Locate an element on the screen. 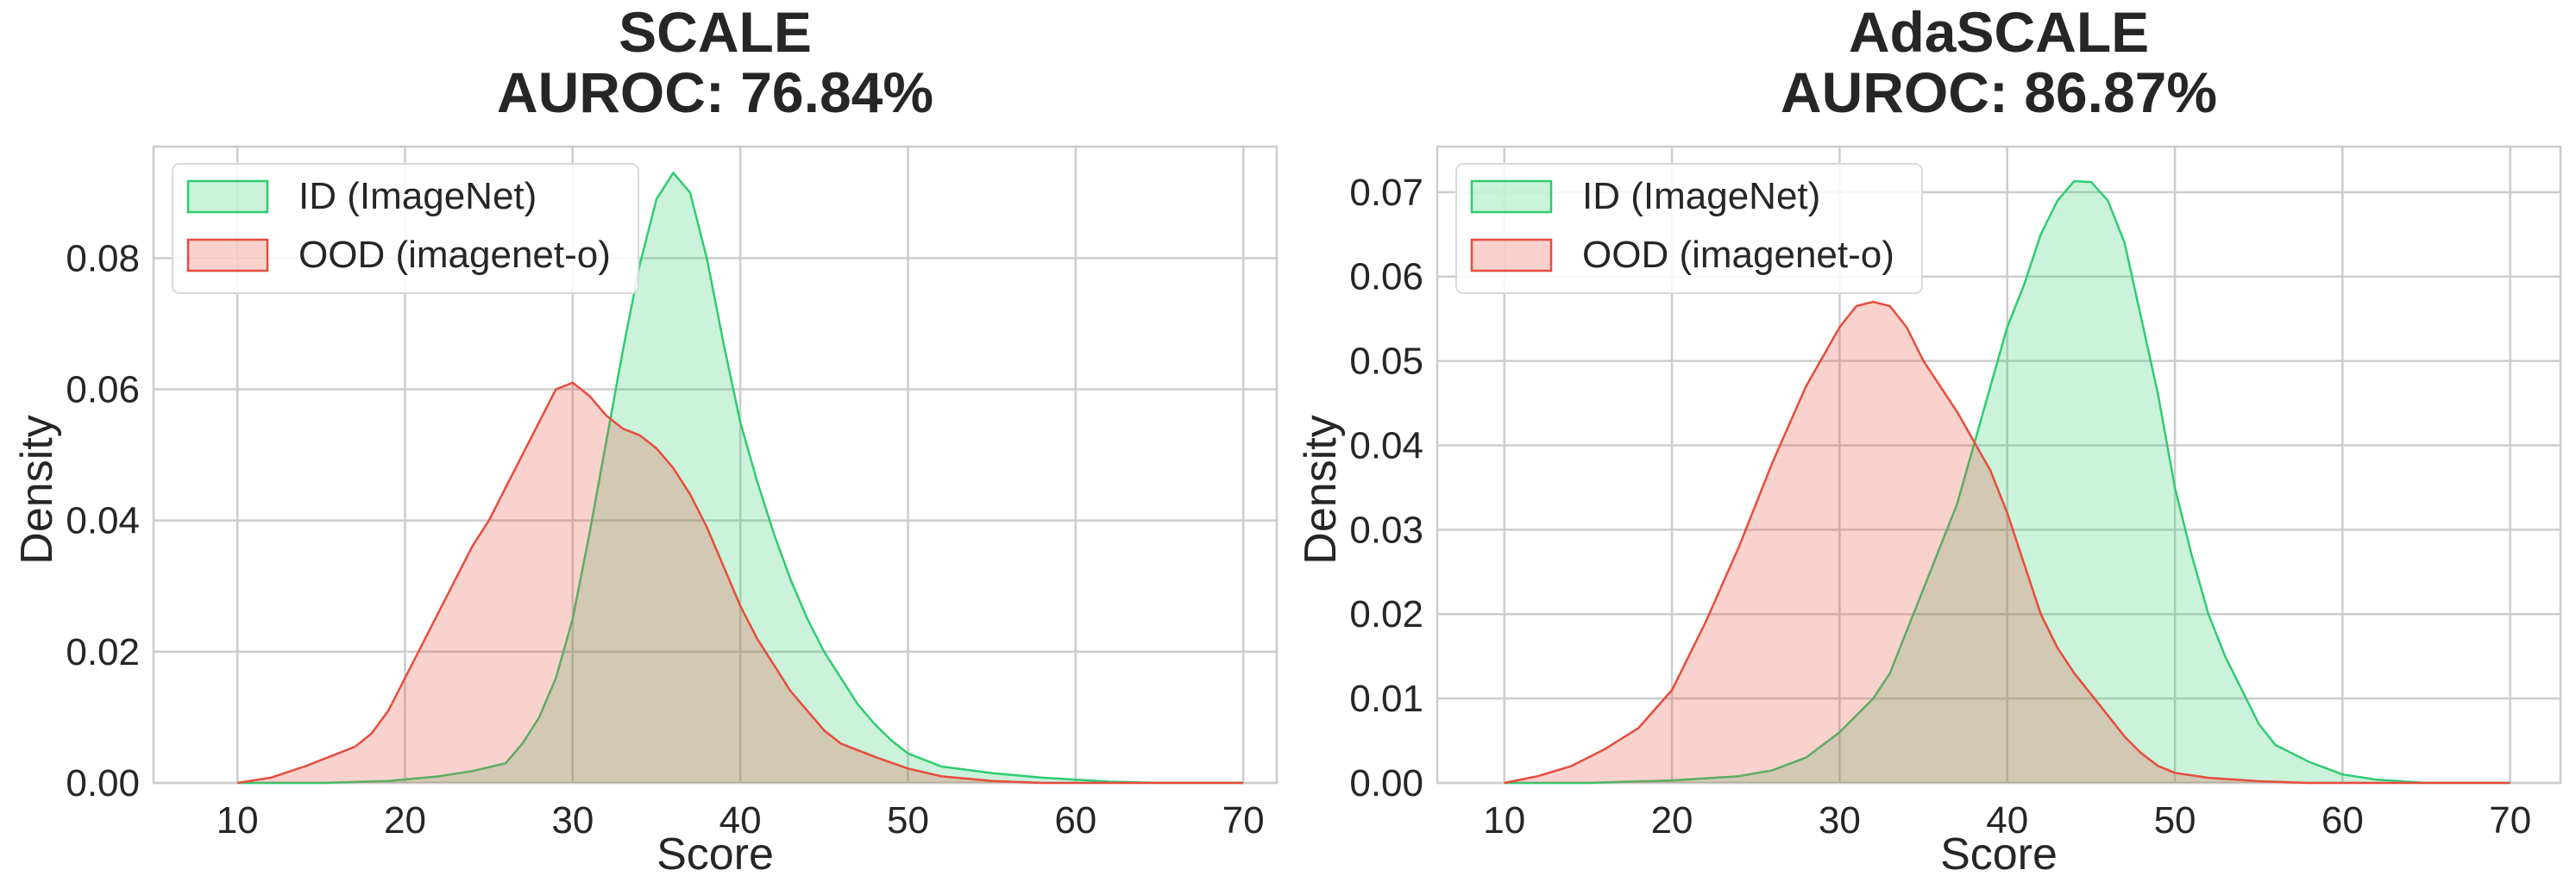 The image size is (2576, 895). chart-subtitle: AUROC: 76.84% is located at coordinates (715, 92).